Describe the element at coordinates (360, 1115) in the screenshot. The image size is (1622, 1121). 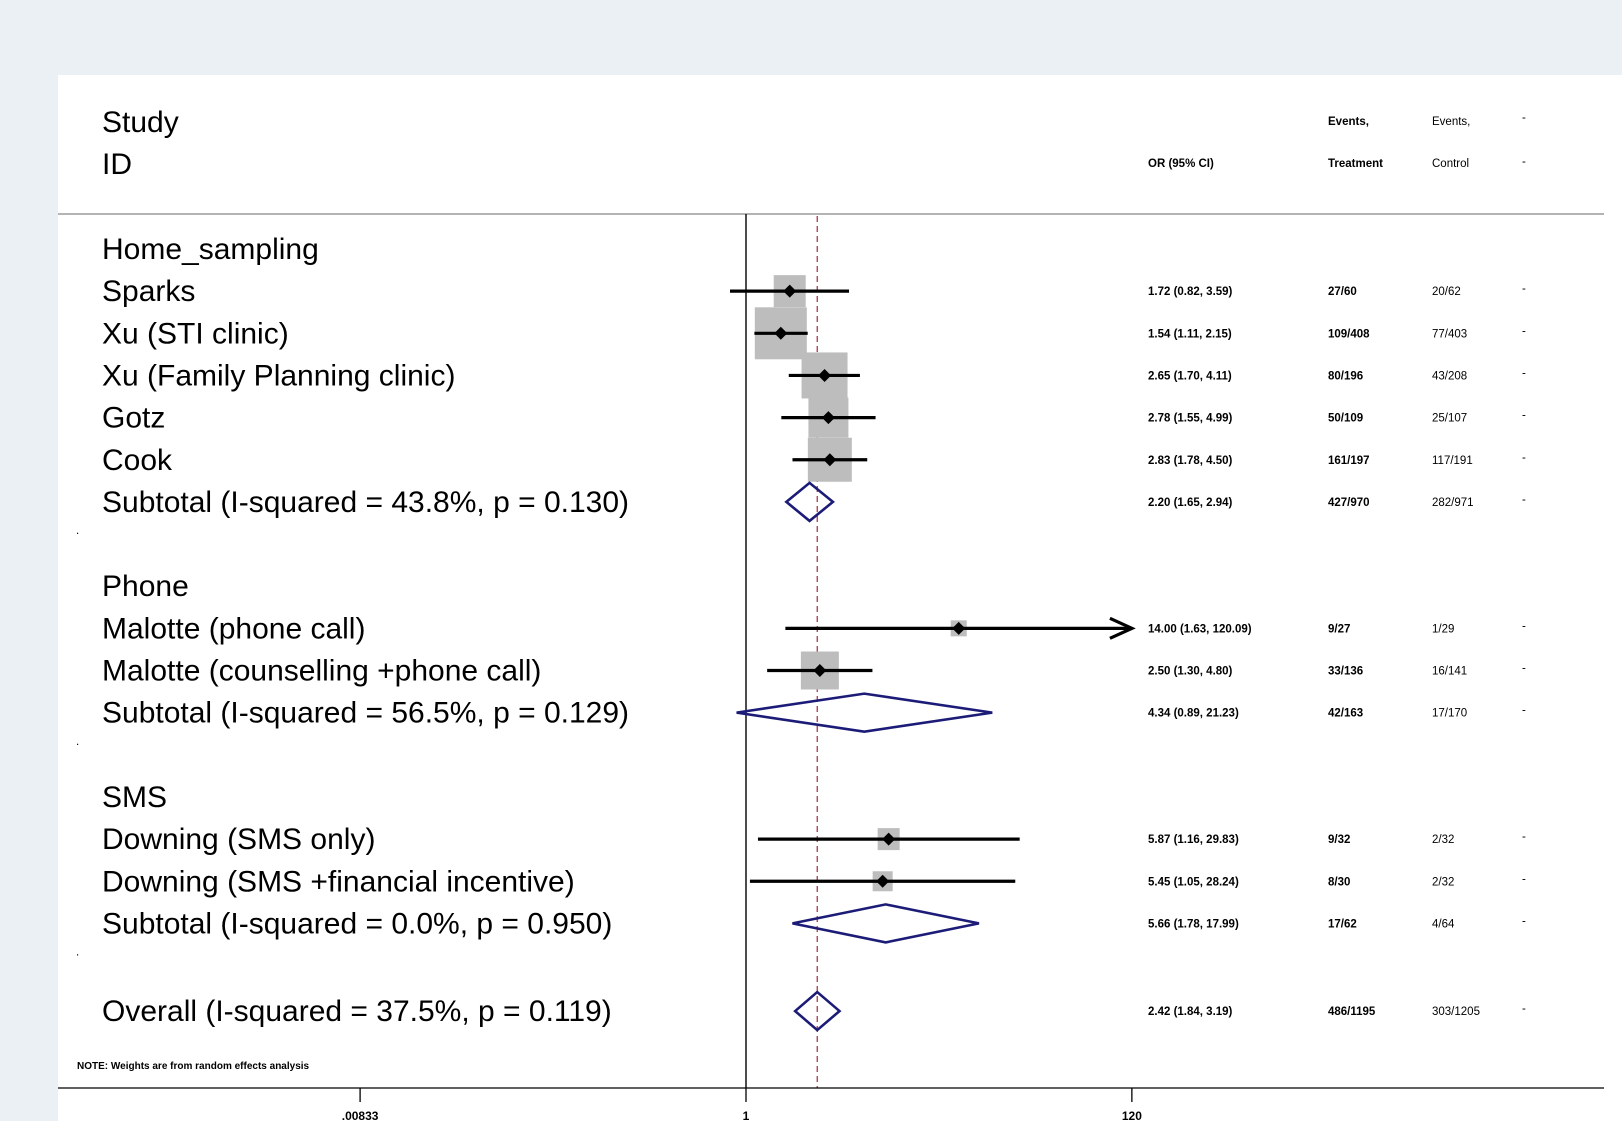
I see `x-tick-label: .00833` at that location.